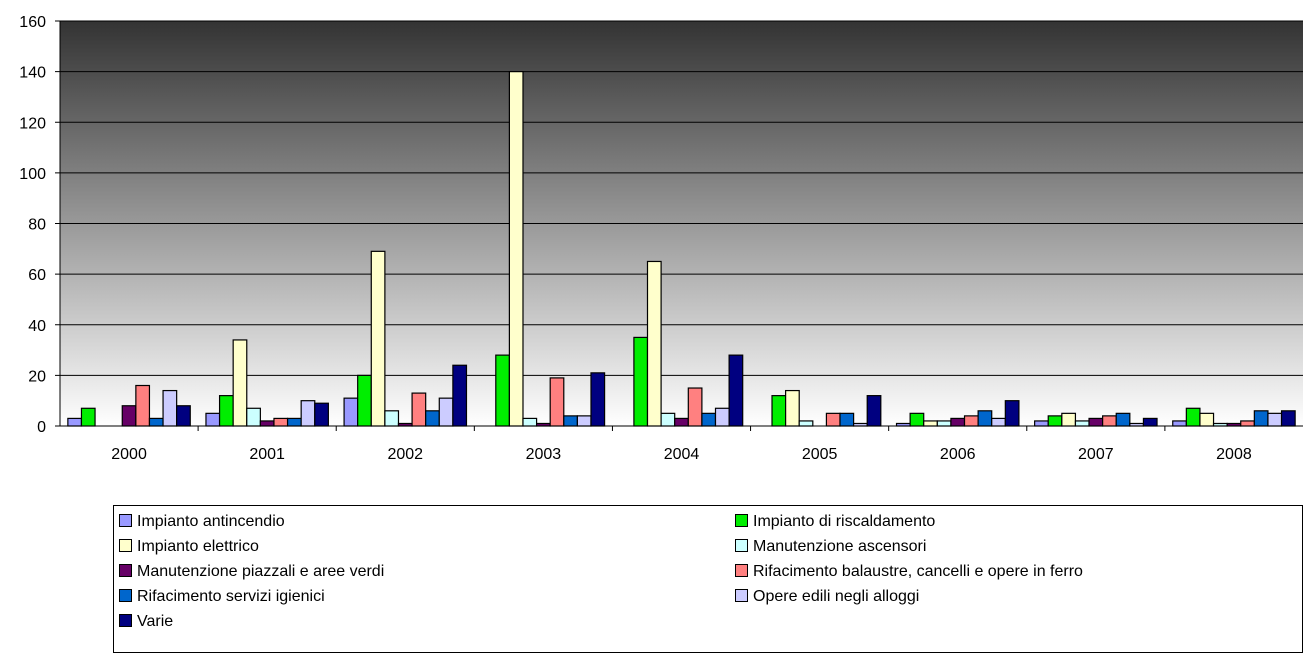 Image resolution: width=1305 pixels, height=654 pixels. What do you see at coordinates (155, 621) in the screenshot?
I see `legend-label: Varie` at bounding box center [155, 621].